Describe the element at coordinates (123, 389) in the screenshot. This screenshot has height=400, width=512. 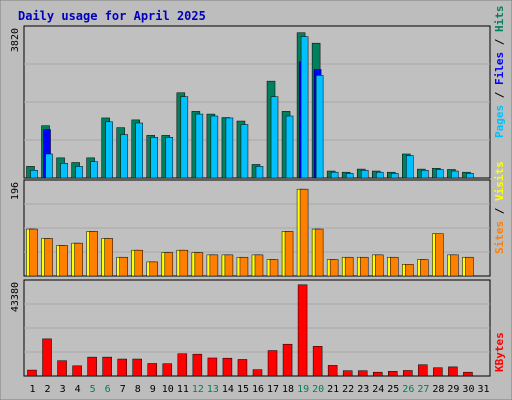
I see `x-tick-label: 7` at that location.